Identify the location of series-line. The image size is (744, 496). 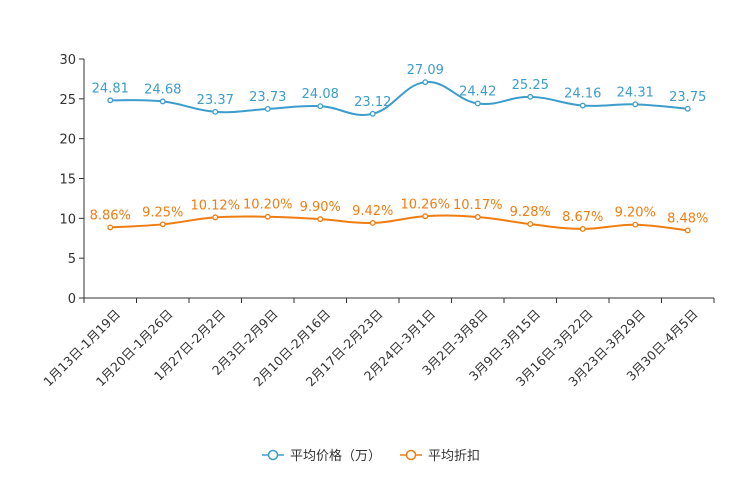
(399, 223).